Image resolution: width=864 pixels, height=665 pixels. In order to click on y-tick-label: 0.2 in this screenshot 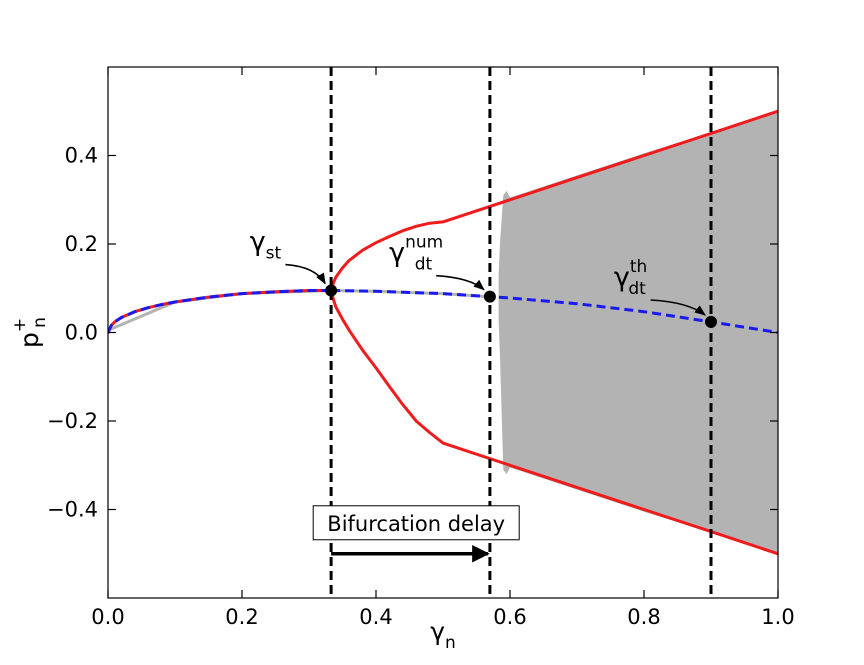, I will do `click(81, 244)`.